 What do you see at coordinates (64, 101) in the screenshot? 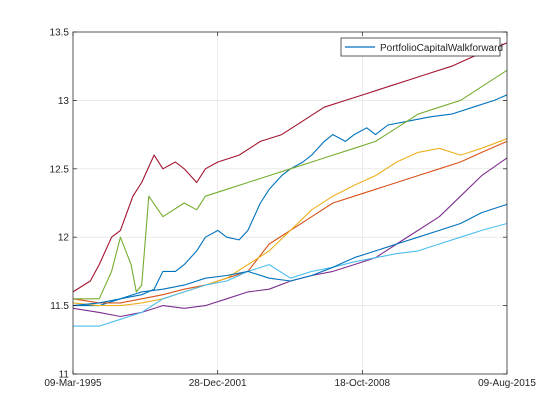
I see `y-tick-label: 13` at bounding box center [64, 101].